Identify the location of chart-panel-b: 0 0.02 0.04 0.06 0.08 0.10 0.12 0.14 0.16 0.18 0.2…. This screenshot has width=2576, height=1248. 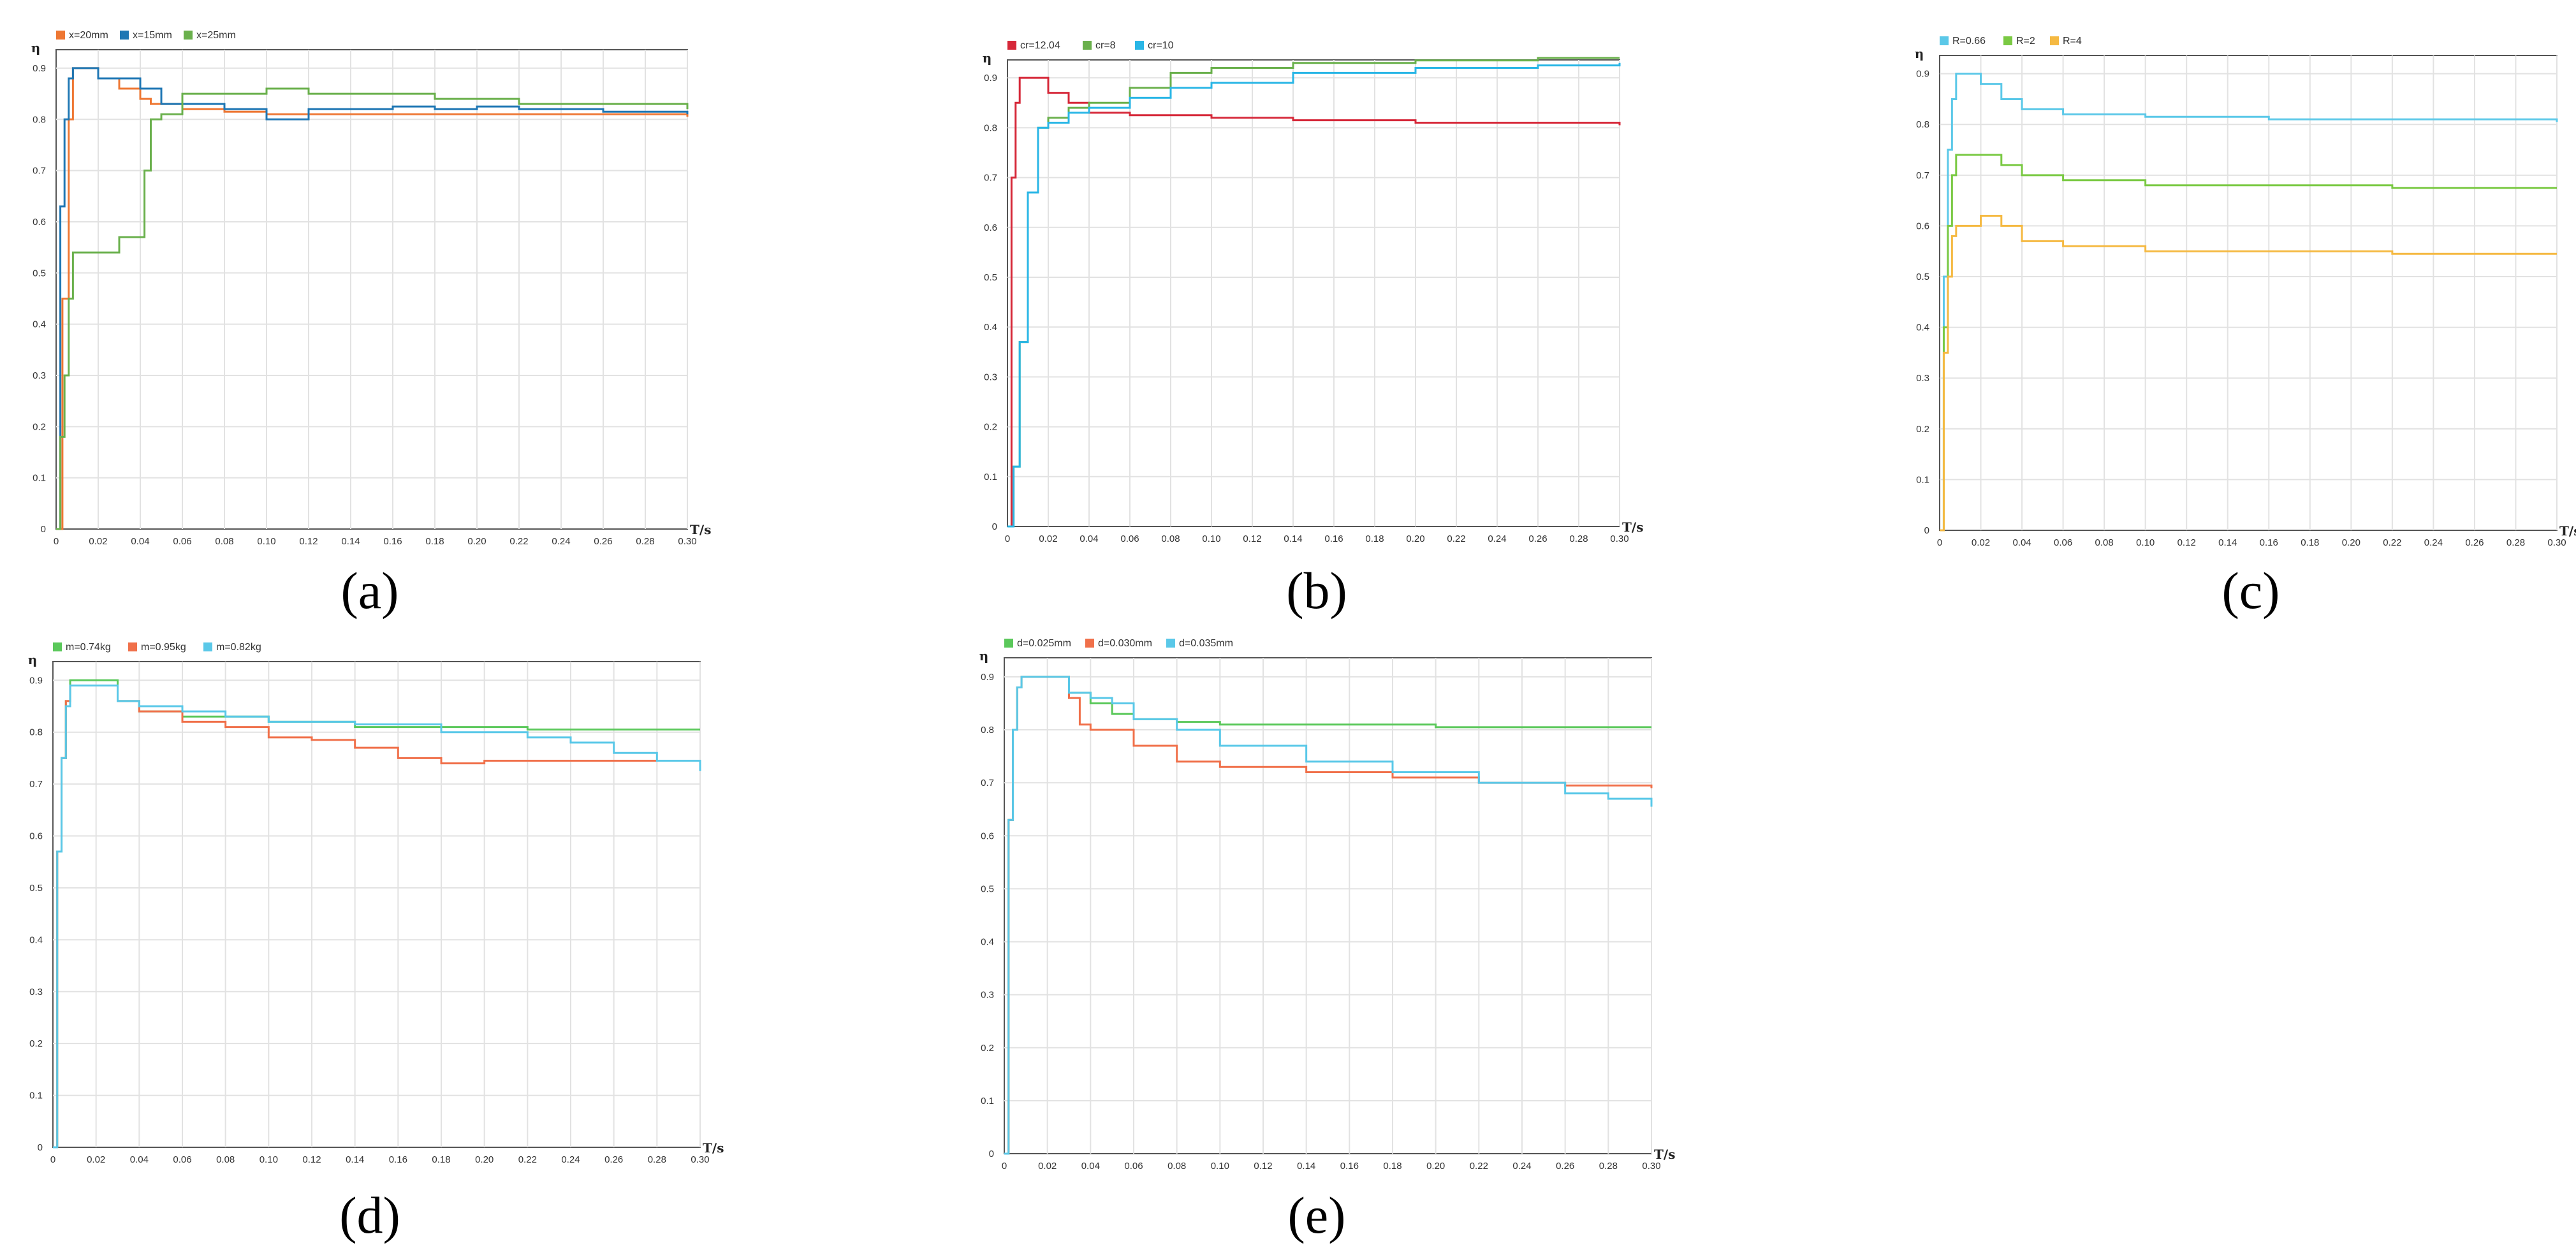
(1307, 284).